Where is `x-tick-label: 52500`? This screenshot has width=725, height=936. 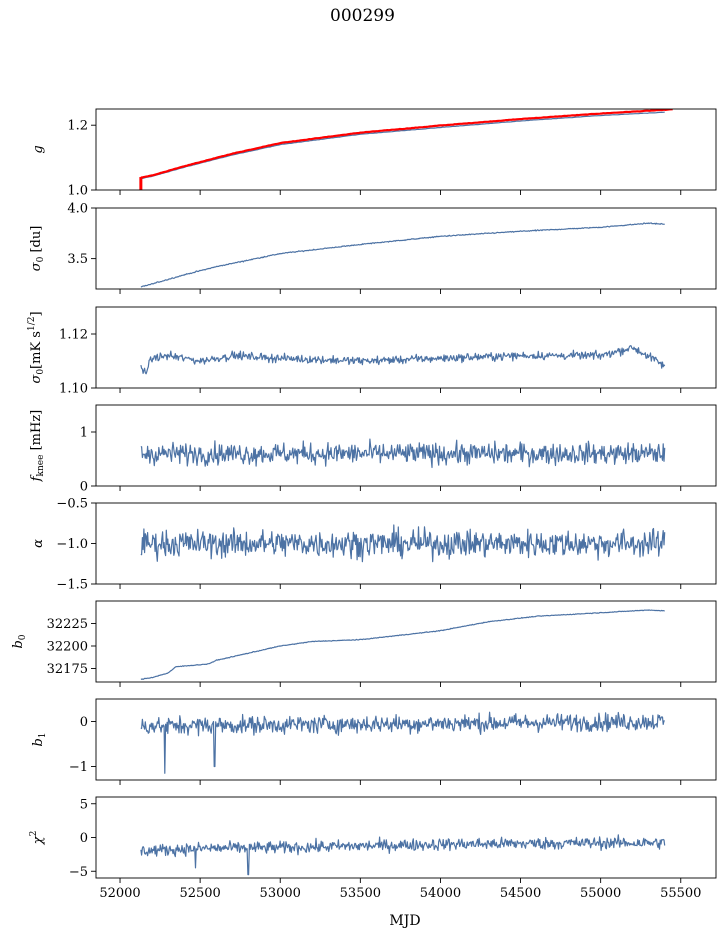
x-tick-label: 52500 is located at coordinates (199, 893).